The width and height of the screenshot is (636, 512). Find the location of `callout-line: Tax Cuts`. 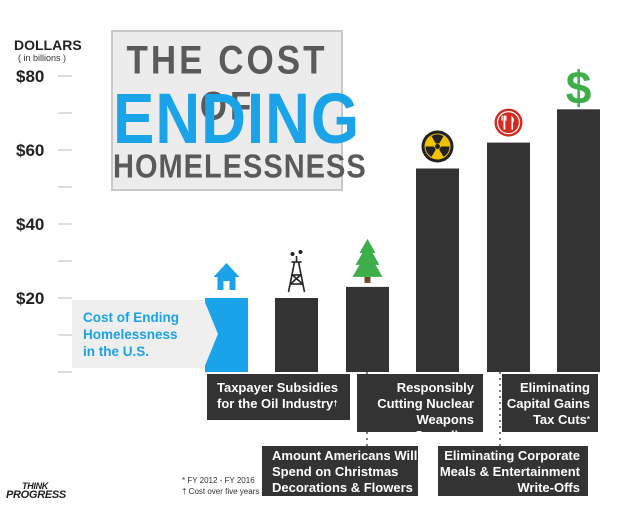

callout-line: Tax Cuts is located at coordinates (559, 419).